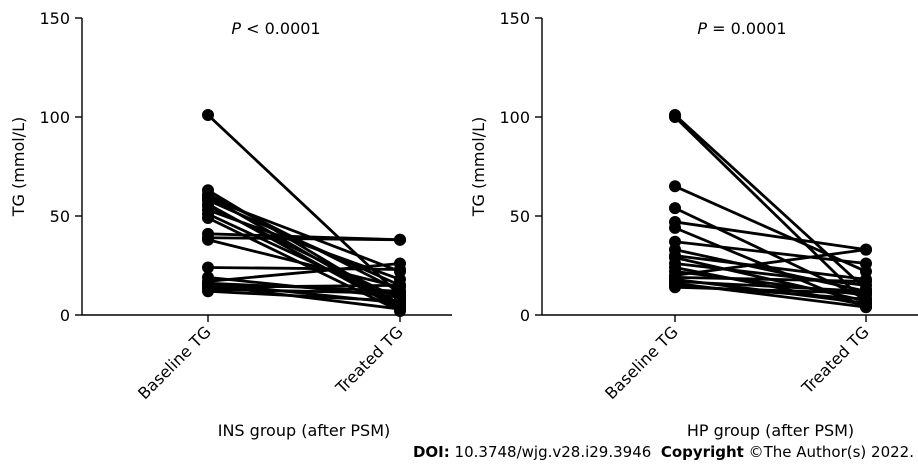 The height and width of the screenshot is (468, 918). What do you see at coordinates (304, 430) in the screenshot?
I see `x-axis-label: INS group (after PSM)` at bounding box center [304, 430].